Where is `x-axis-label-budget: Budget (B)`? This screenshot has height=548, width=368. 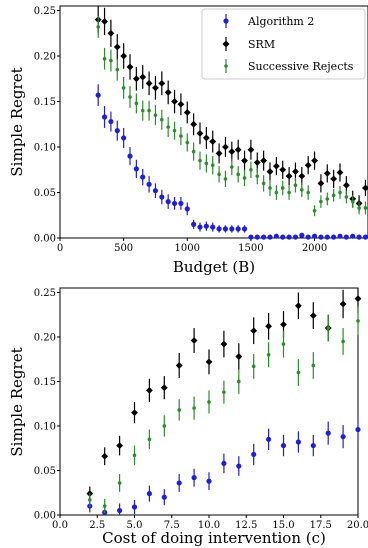
x-axis-label-budget: Budget (B) is located at coordinates (214, 267).